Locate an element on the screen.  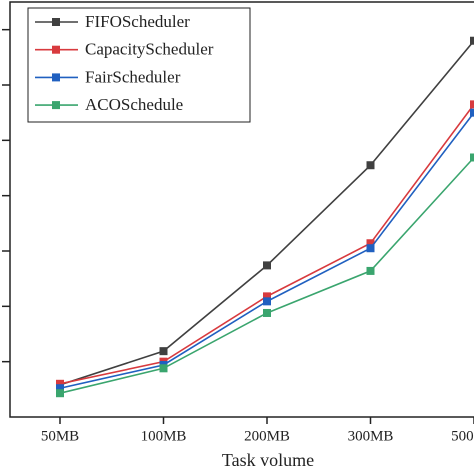
legend-label: FairScheduler is located at coordinates (133, 76).